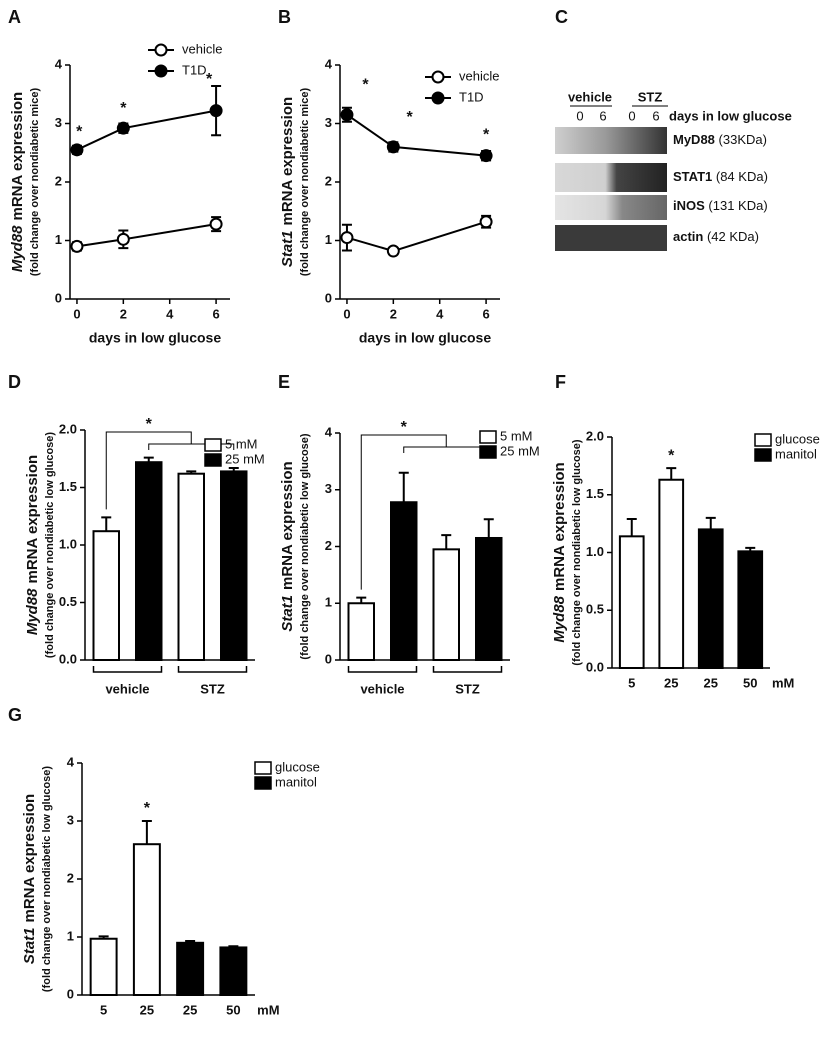 The image size is (837, 1055). Describe the element at coordinates (245, 458) in the screenshot. I see `legend-label: 25 mM` at that location.